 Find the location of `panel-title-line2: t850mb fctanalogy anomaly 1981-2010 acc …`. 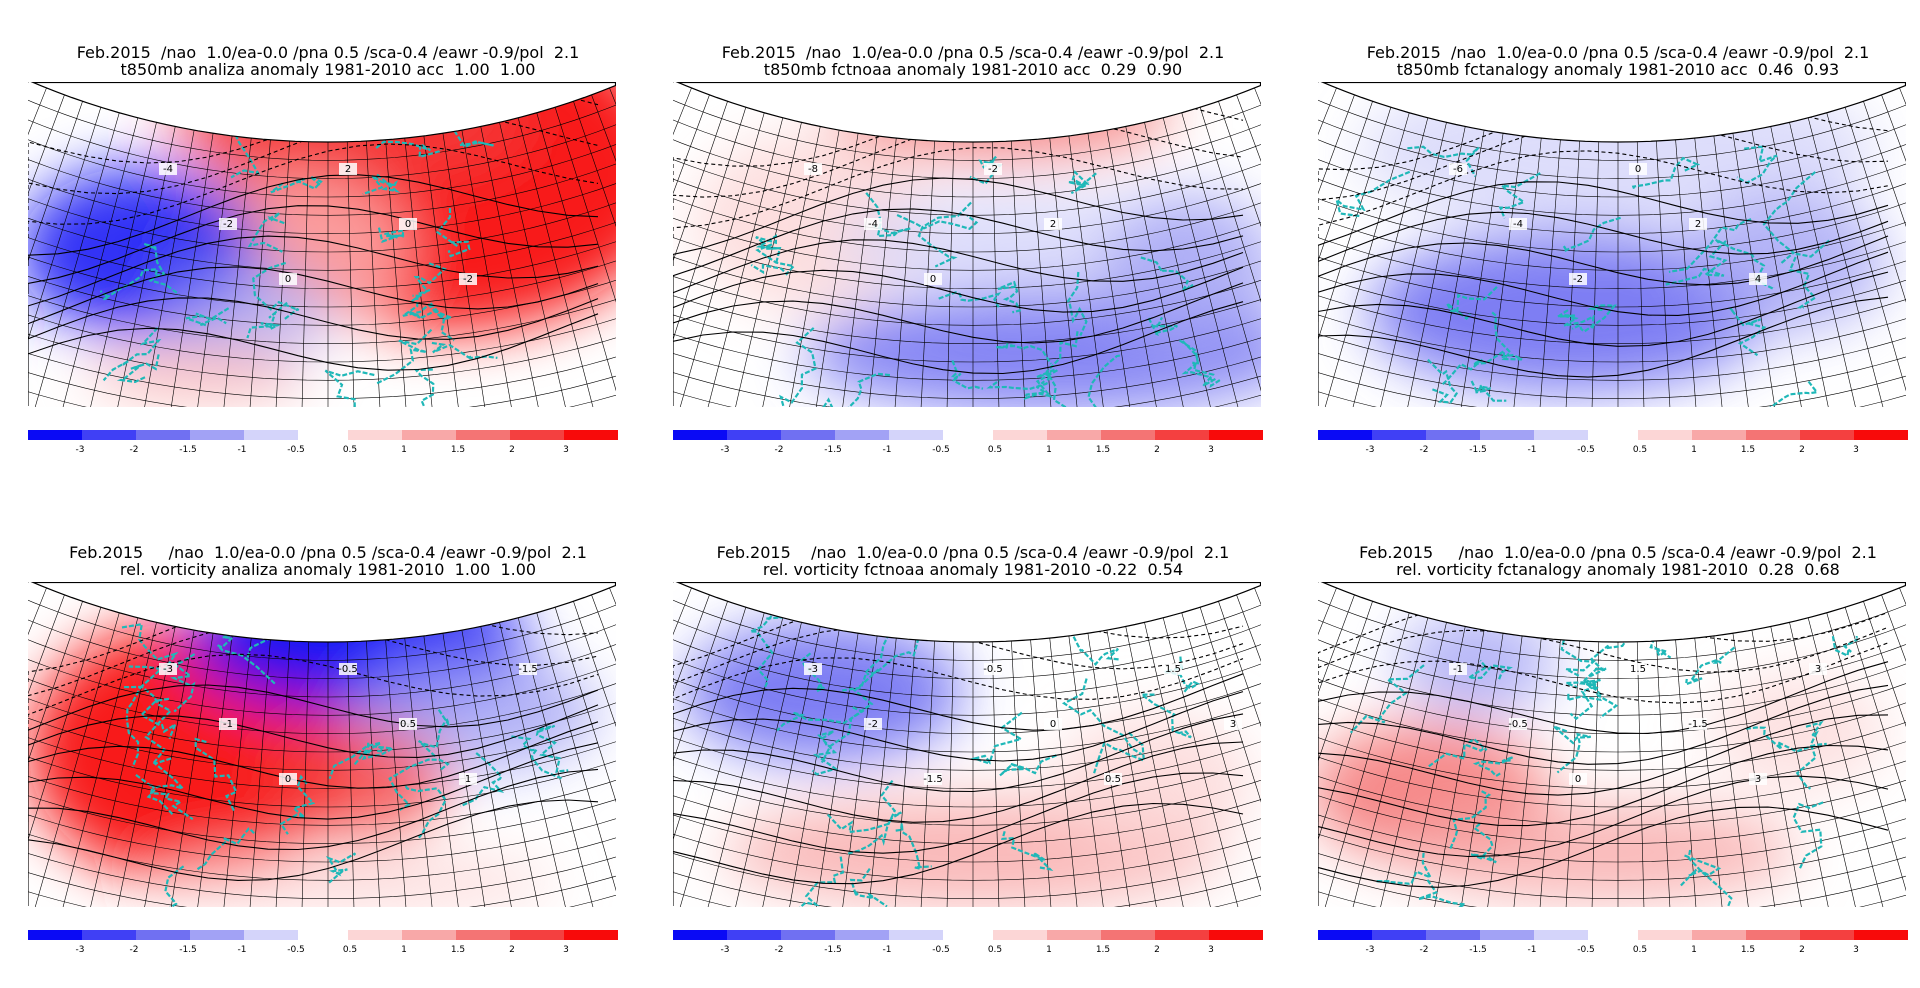

panel-title-line2: t850mb fctanalogy anomaly 1981-2010 acc … is located at coordinates (1618, 69).